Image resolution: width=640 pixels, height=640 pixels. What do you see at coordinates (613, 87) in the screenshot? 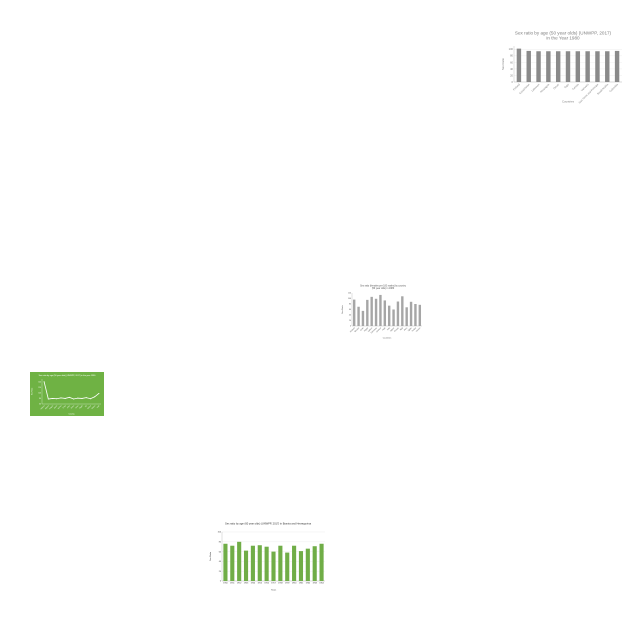
I see `x-tick-label: Colombia` at bounding box center [613, 87].